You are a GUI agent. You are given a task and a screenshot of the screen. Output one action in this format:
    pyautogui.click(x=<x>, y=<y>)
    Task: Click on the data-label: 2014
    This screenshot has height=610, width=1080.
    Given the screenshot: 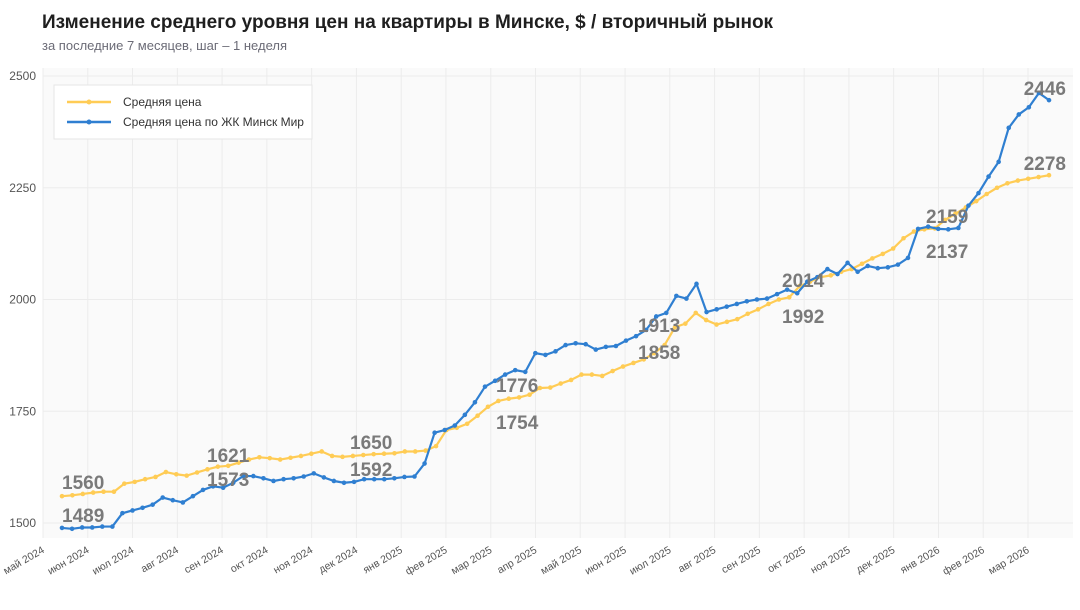 What is the action you would take?
    pyautogui.click(x=803, y=281)
    